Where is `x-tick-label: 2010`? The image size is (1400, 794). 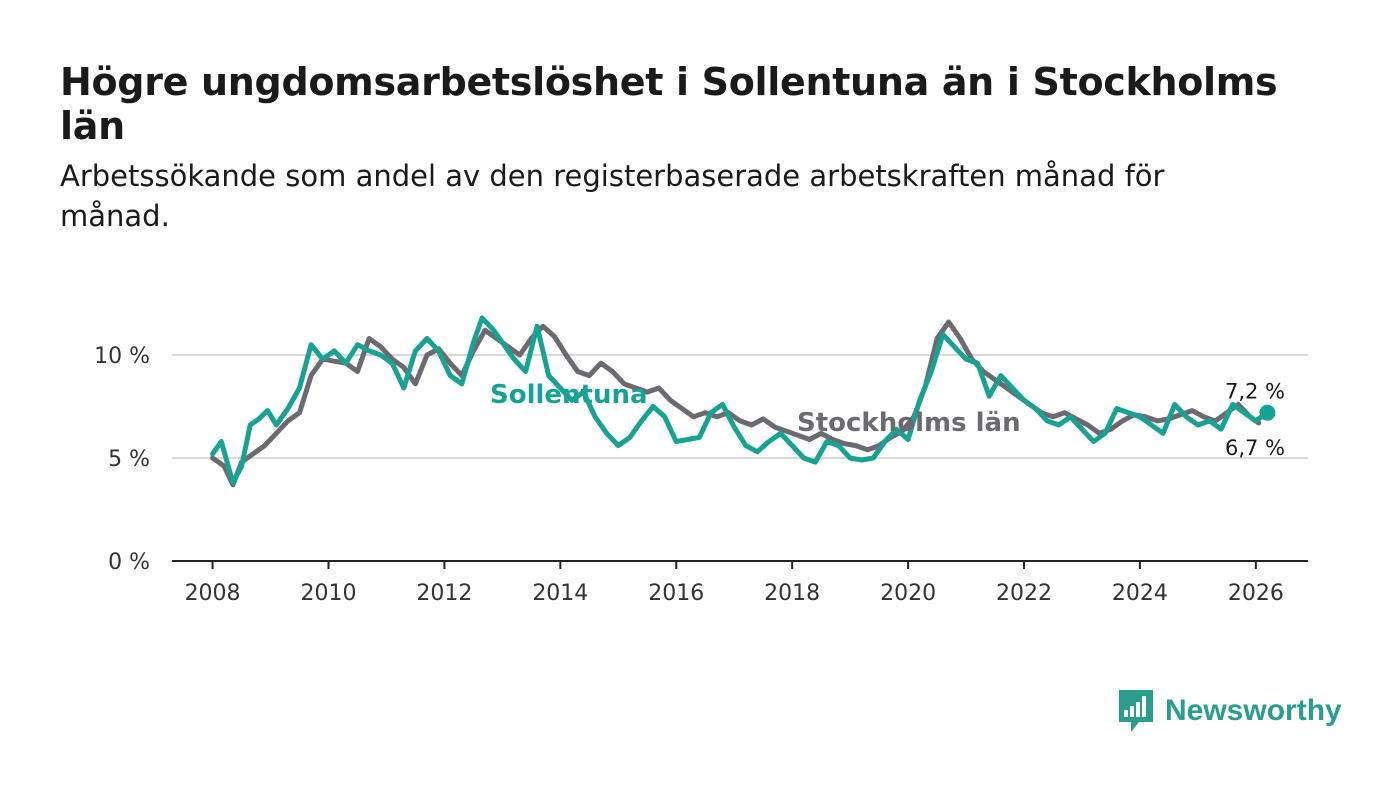
x-tick-label: 2010 is located at coordinates (328, 593).